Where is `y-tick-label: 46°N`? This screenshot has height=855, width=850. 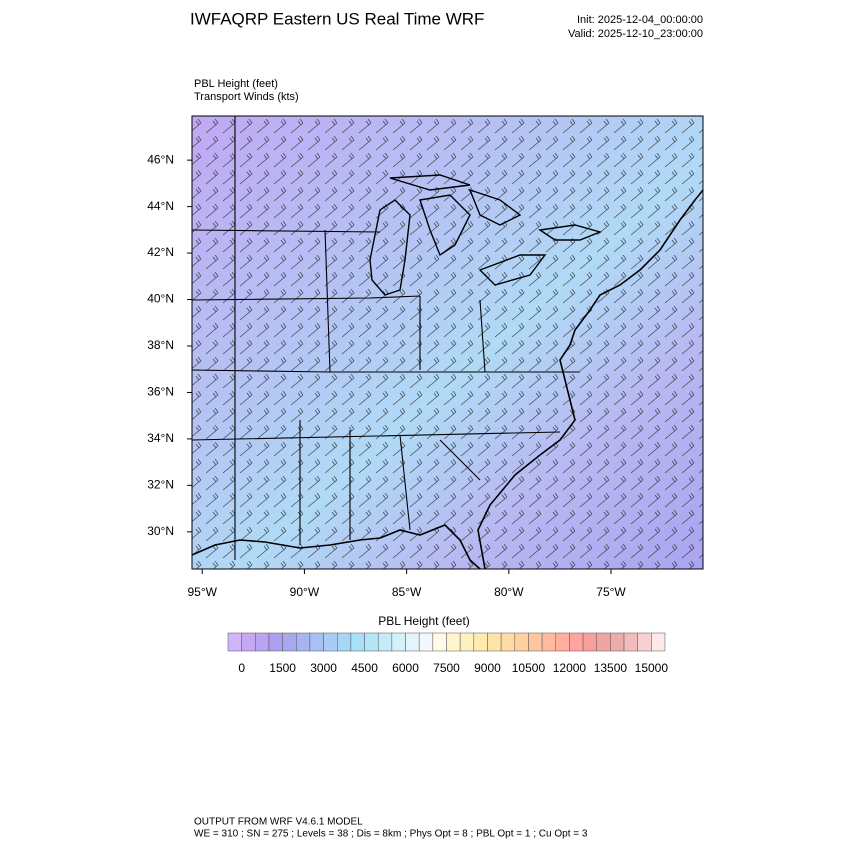
y-tick-label: 46°N is located at coordinates (160, 159).